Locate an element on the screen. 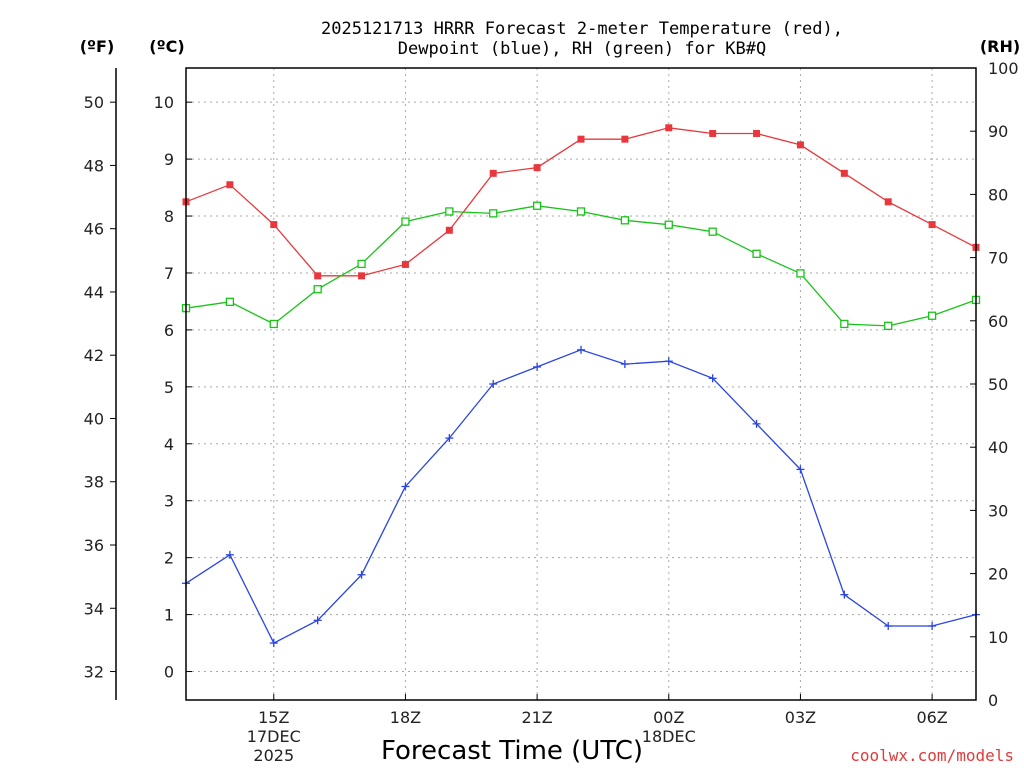 The width and height of the screenshot is (1024, 768). date-tick-label: 17DEC is located at coordinates (274, 736).